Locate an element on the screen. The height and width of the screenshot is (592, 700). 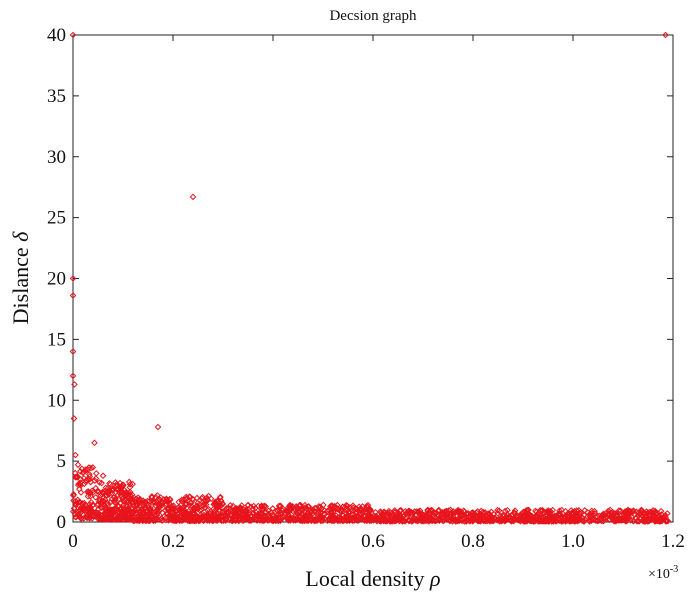
x-tick-label: 0 is located at coordinates (73, 541).